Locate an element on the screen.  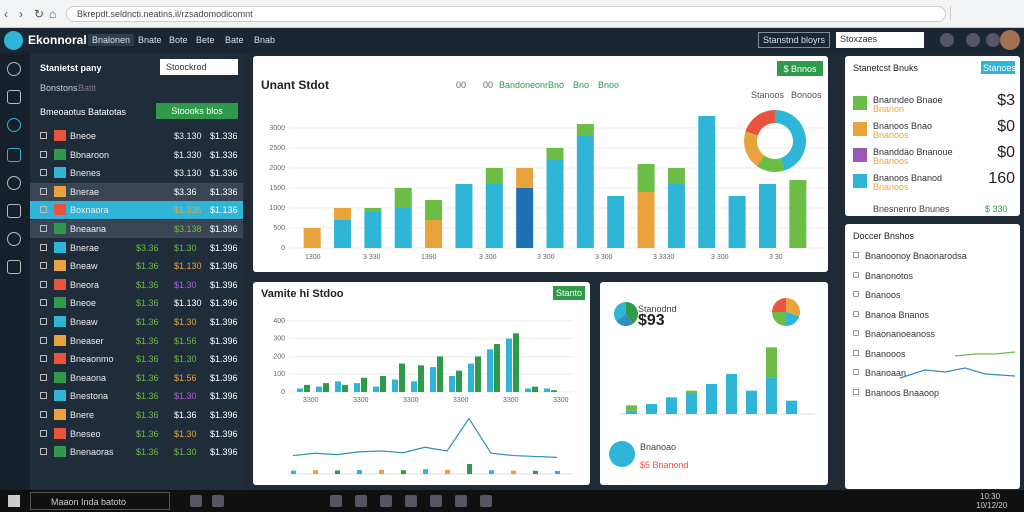
nav-button: ⌂ is located at coordinates (53, 14).